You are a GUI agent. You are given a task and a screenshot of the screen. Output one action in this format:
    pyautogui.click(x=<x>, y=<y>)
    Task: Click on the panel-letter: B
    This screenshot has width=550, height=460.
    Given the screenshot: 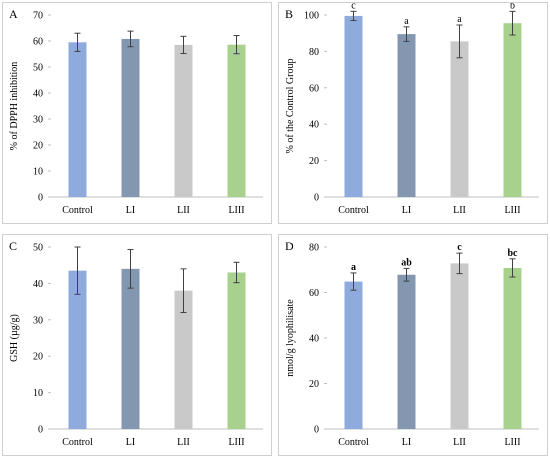 What is the action you would take?
    pyautogui.click(x=289, y=14)
    